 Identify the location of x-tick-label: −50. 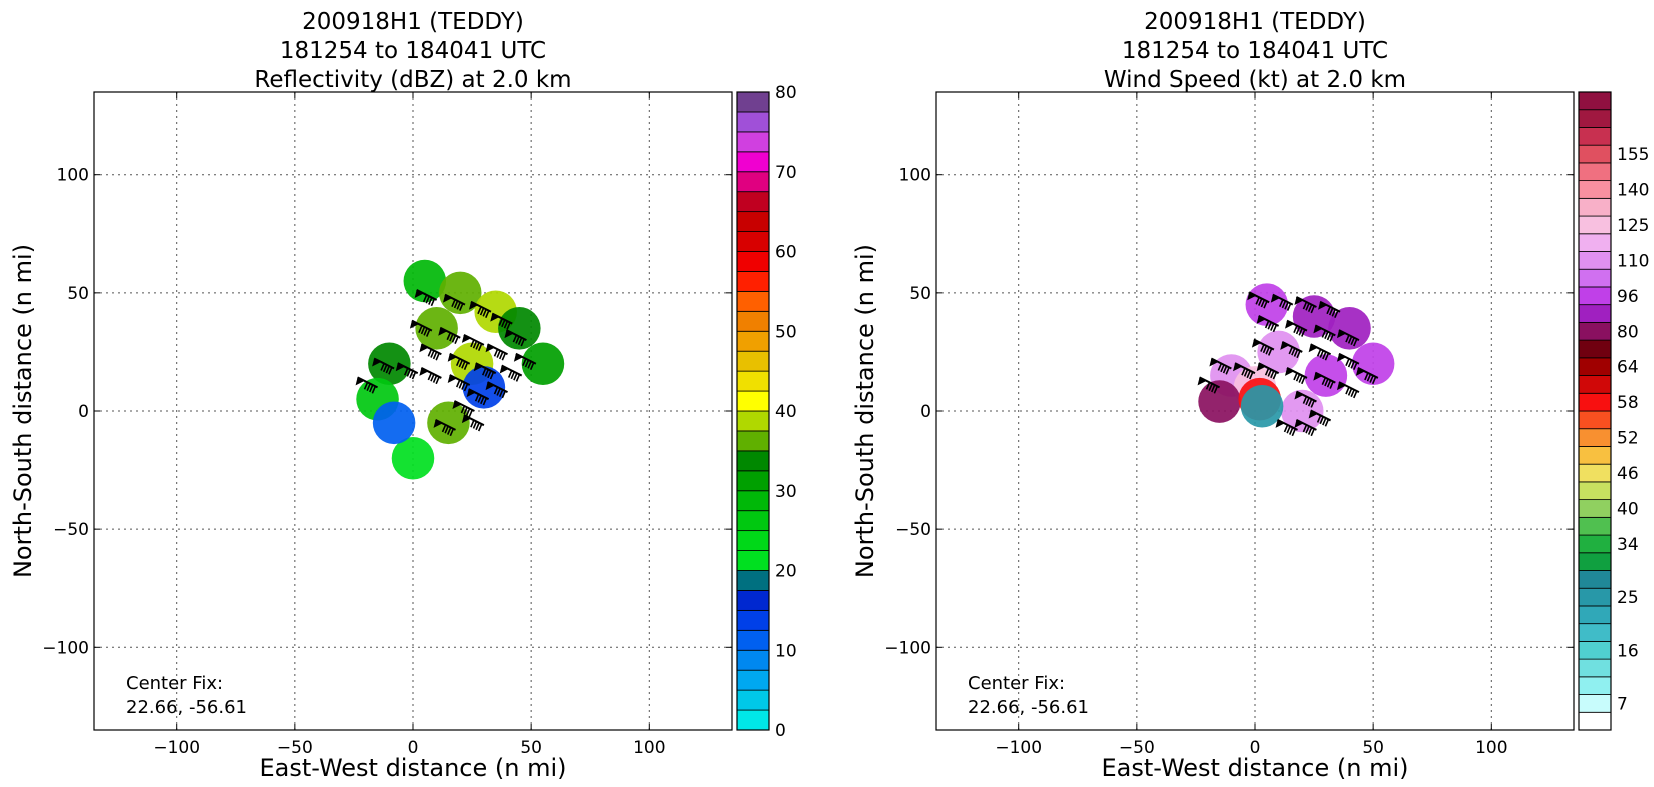
(295, 748).